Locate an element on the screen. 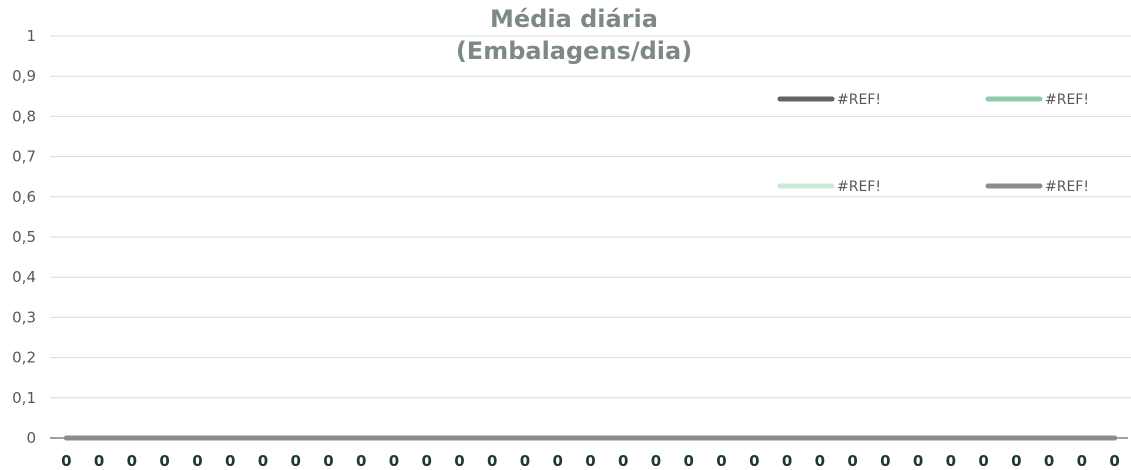 The width and height of the screenshot is (1131, 470). chart-title-line-2: (Embalagens/dia) is located at coordinates (574, 51).